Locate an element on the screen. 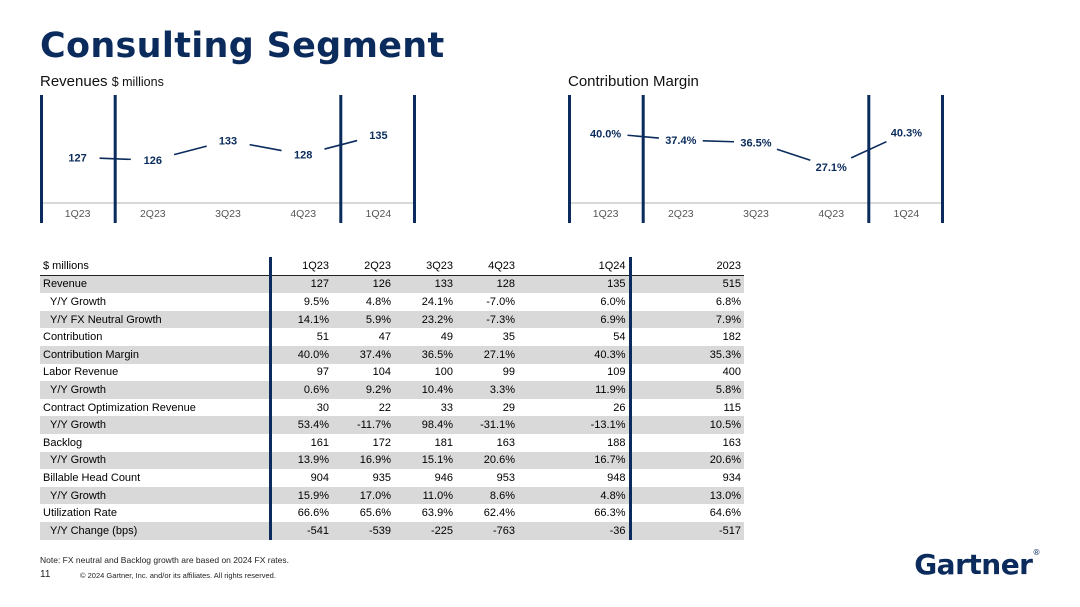  table-cell: -541 is located at coordinates (300, 530).